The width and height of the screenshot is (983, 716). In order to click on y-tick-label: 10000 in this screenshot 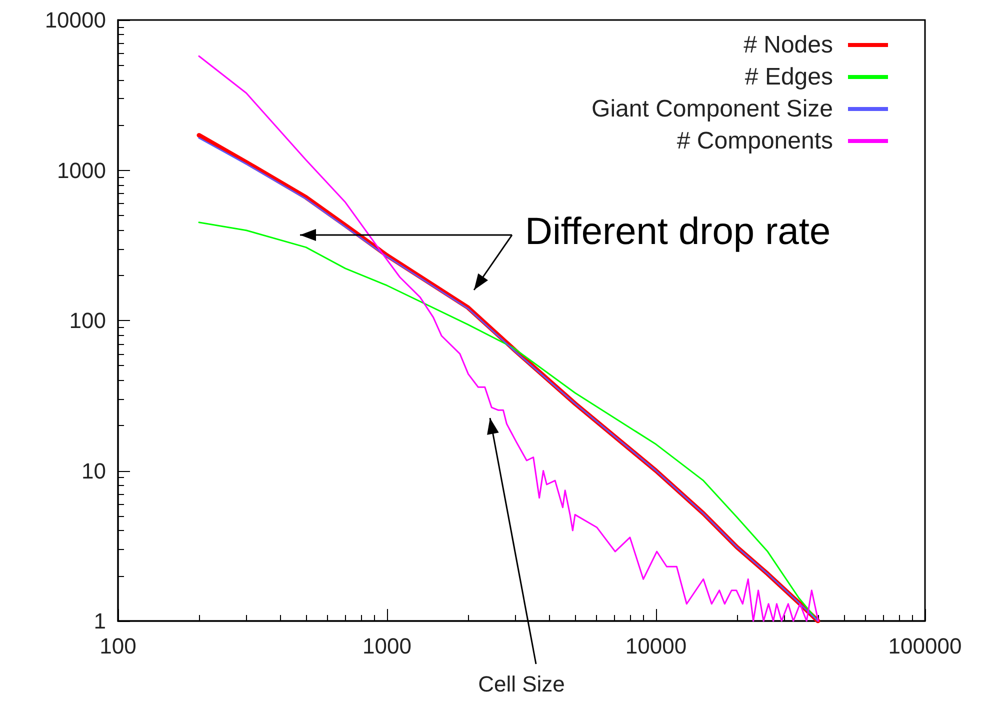, I will do `click(75, 20)`.